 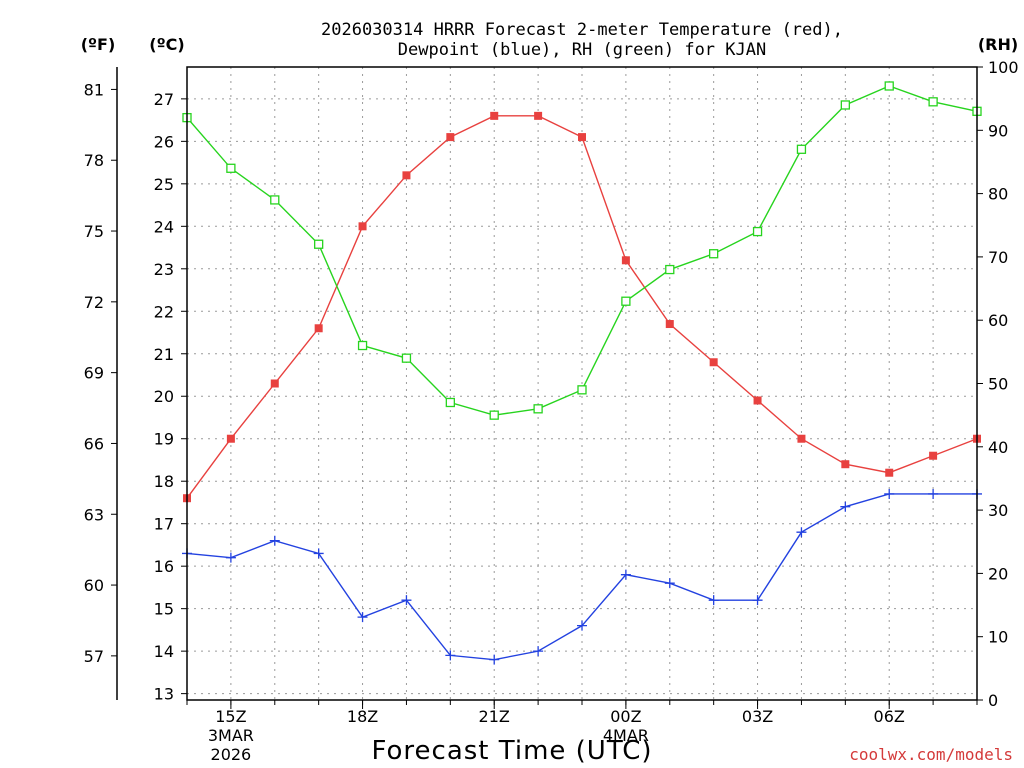 What do you see at coordinates (998, 194) in the screenshot?
I see `rh-tick-label: 80` at bounding box center [998, 194].